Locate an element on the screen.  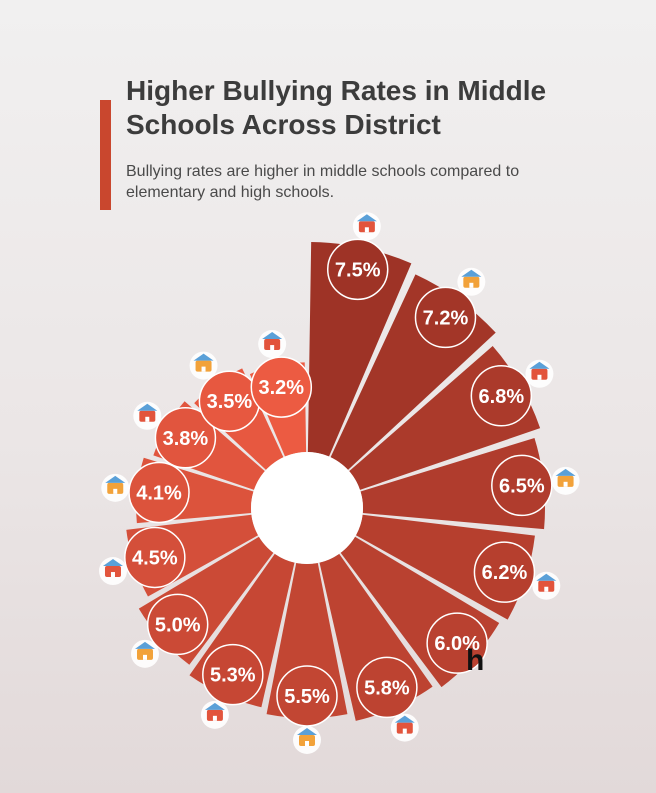
value-label-8: 5.3% is located at coordinates (233, 676).